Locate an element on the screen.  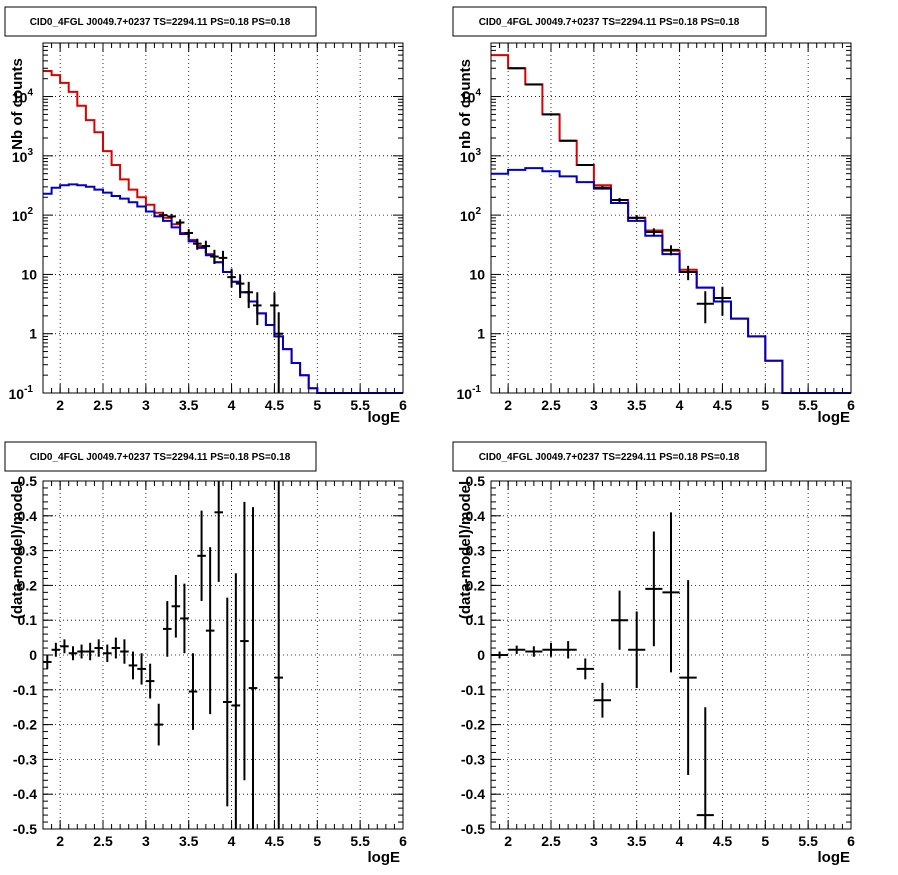
y-tick-label: -0.3 is located at coordinates (473, 759).